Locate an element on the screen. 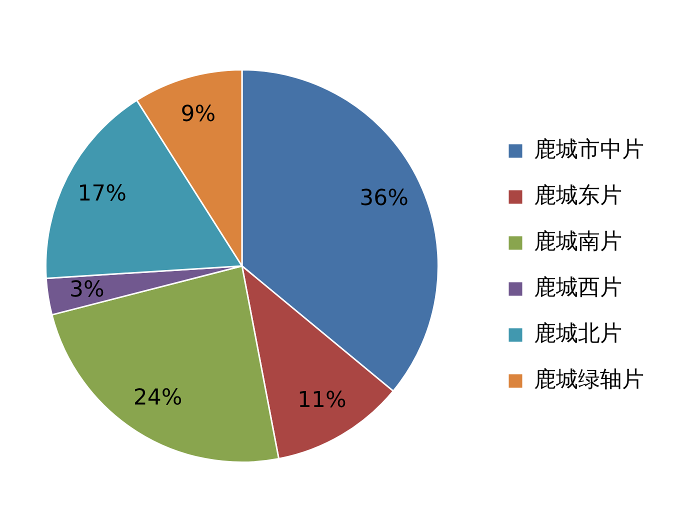 The width and height of the screenshot is (694, 526). data-label: 24% is located at coordinates (157, 397).